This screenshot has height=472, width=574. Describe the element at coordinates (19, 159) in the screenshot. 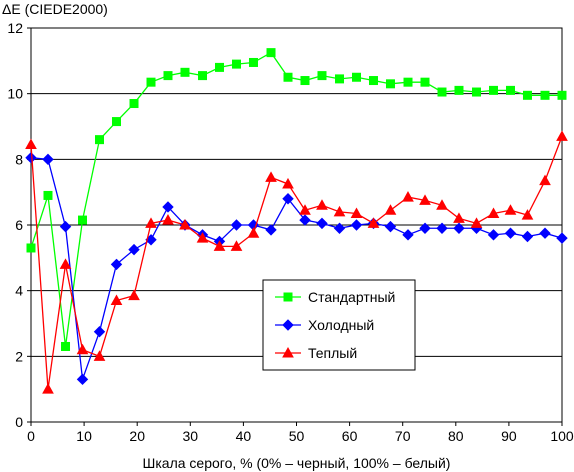

I see `y-tick-label: 8` at that location.